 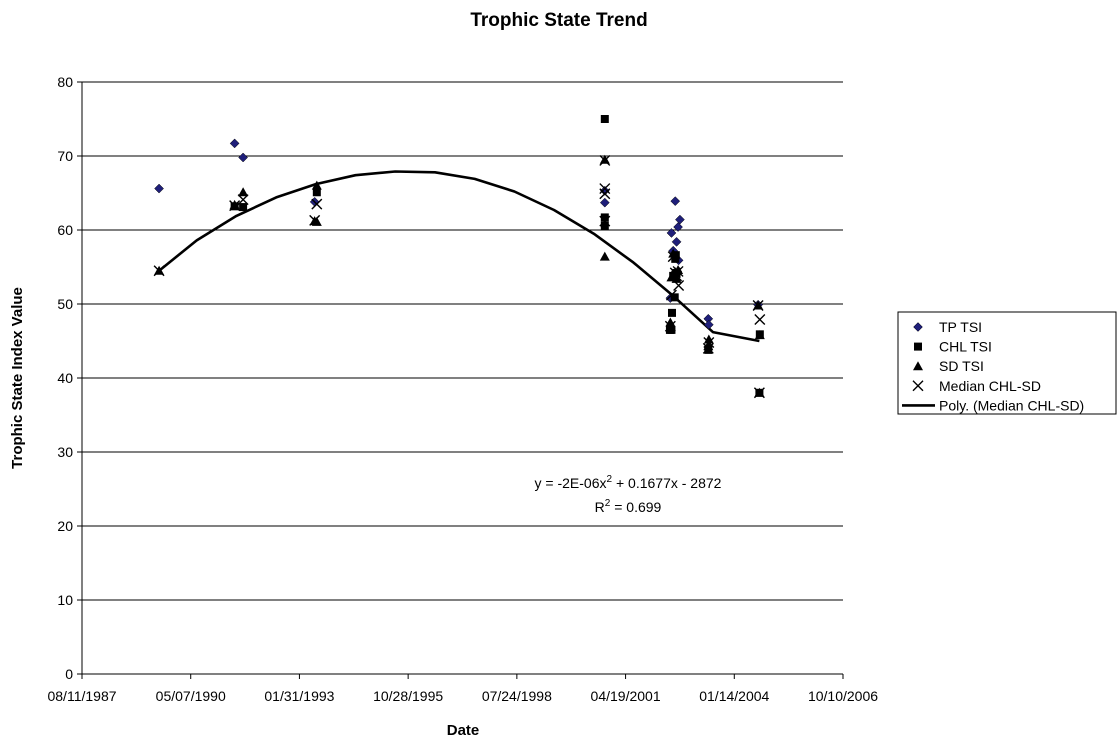 What do you see at coordinates (299, 696) in the screenshot?
I see `x-tick-label: 01/31/1993` at bounding box center [299, 696].